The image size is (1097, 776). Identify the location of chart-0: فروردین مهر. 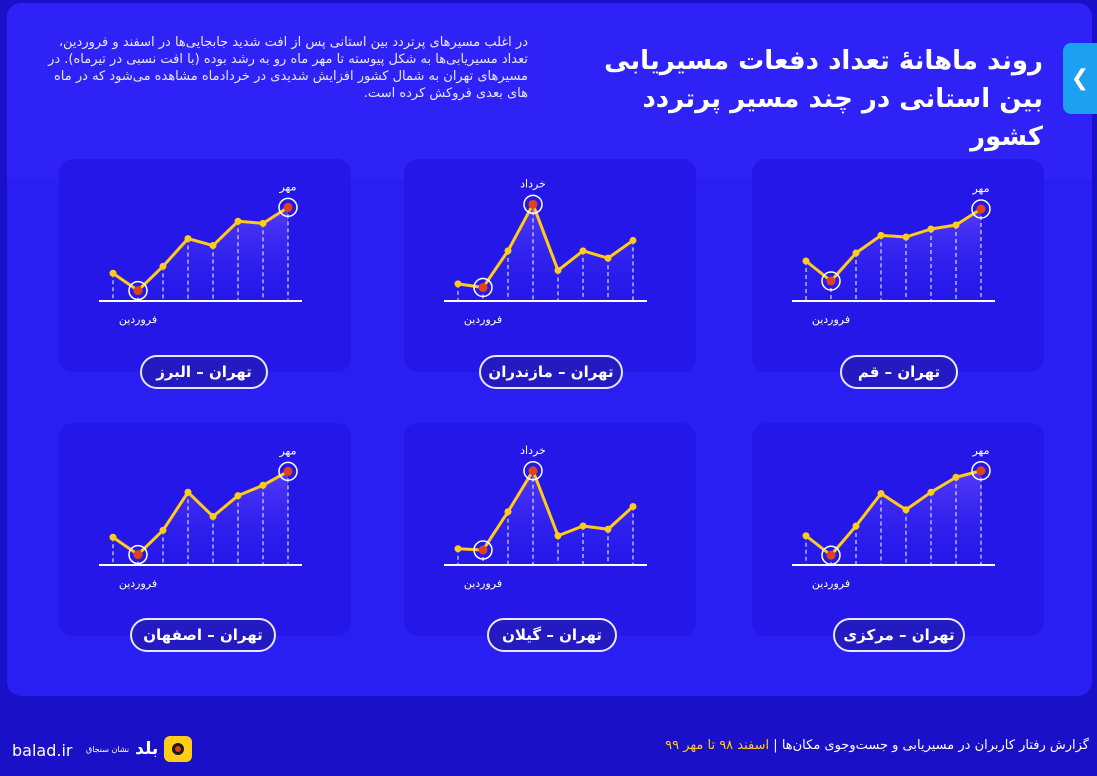
(200, 253).